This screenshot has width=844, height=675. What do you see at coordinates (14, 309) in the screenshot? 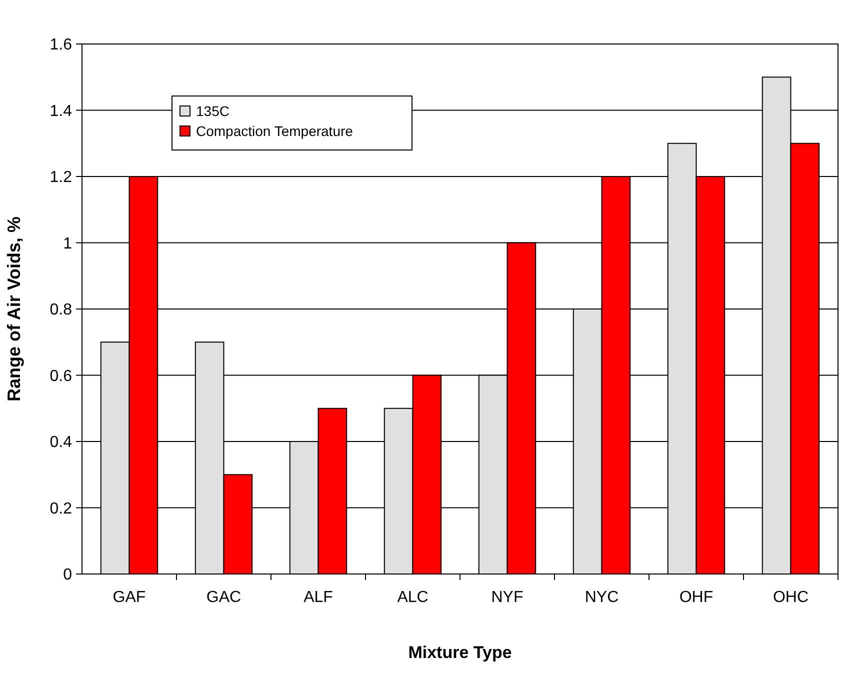
I see `y-axis-title: Range of Air Voids, %` at bounding box center [14, 309].